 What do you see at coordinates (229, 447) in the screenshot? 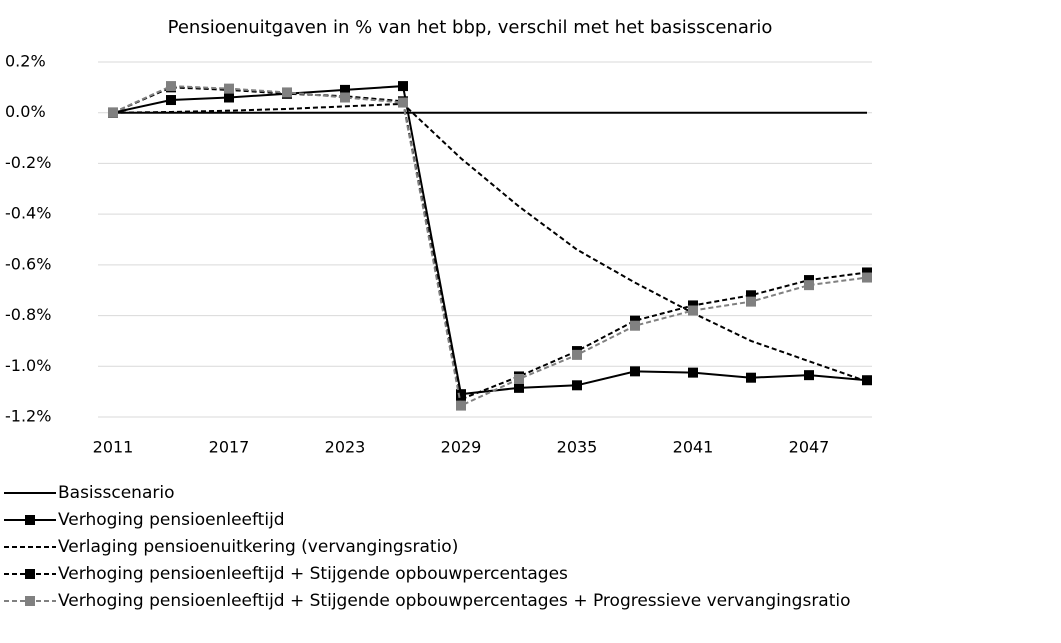
I see `x-tick-label: 2017` at bounding box center [229, 447].